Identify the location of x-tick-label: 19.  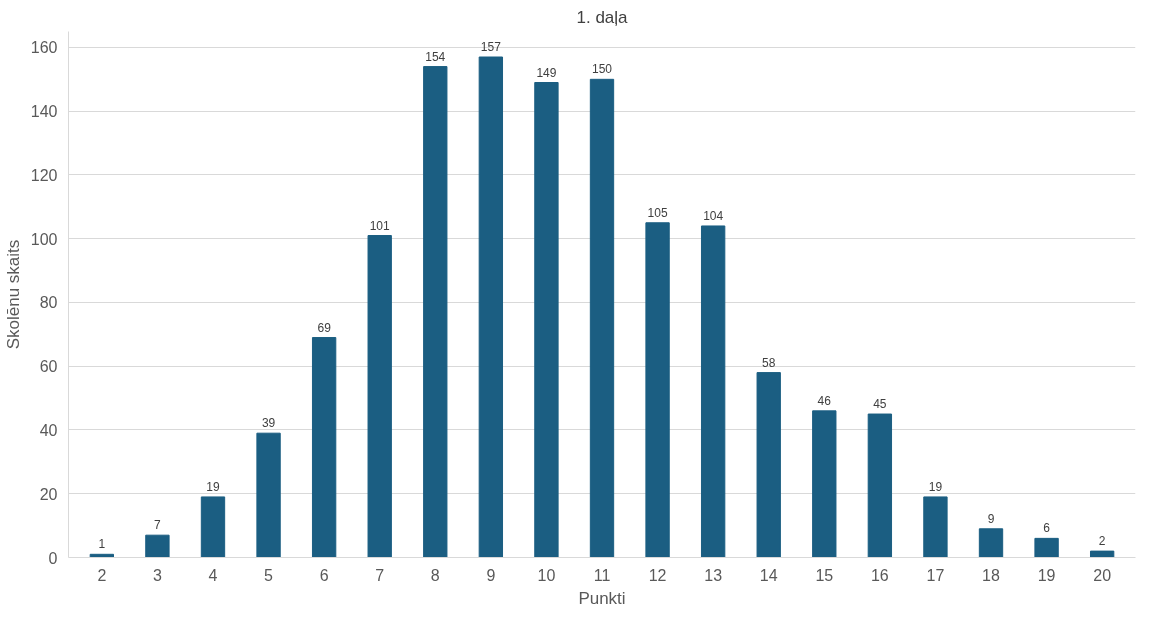
(1046, 575).